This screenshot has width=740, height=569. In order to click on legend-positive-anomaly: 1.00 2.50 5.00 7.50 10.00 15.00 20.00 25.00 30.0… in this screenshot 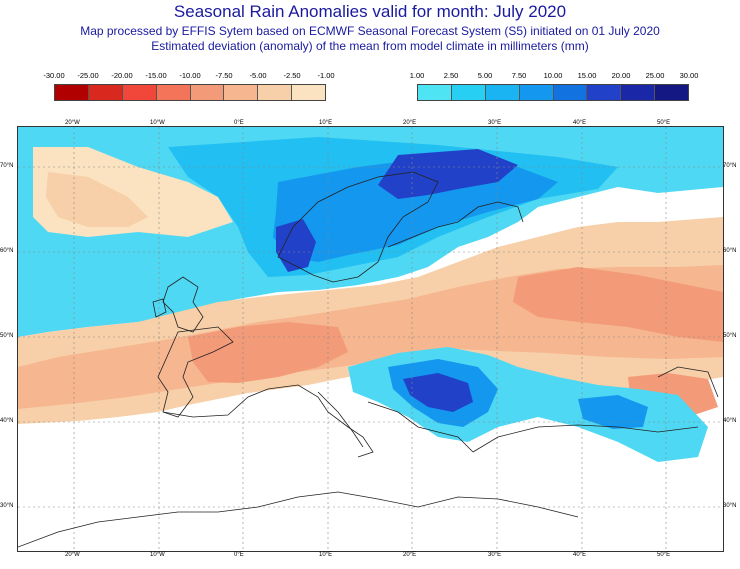, I will do `click(554, 86)`.